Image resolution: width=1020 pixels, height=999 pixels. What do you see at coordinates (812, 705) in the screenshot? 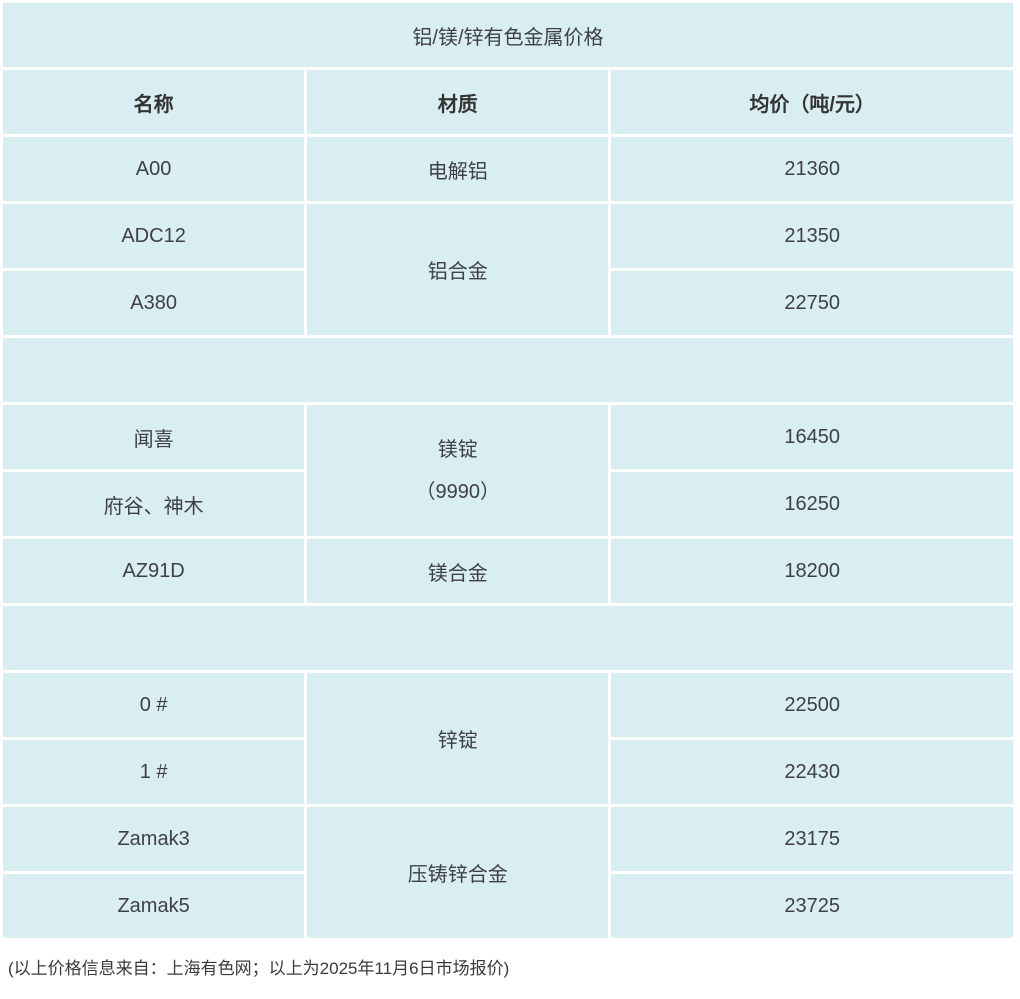
I see `cell-price: 22500` at bounding box center [812, 705].